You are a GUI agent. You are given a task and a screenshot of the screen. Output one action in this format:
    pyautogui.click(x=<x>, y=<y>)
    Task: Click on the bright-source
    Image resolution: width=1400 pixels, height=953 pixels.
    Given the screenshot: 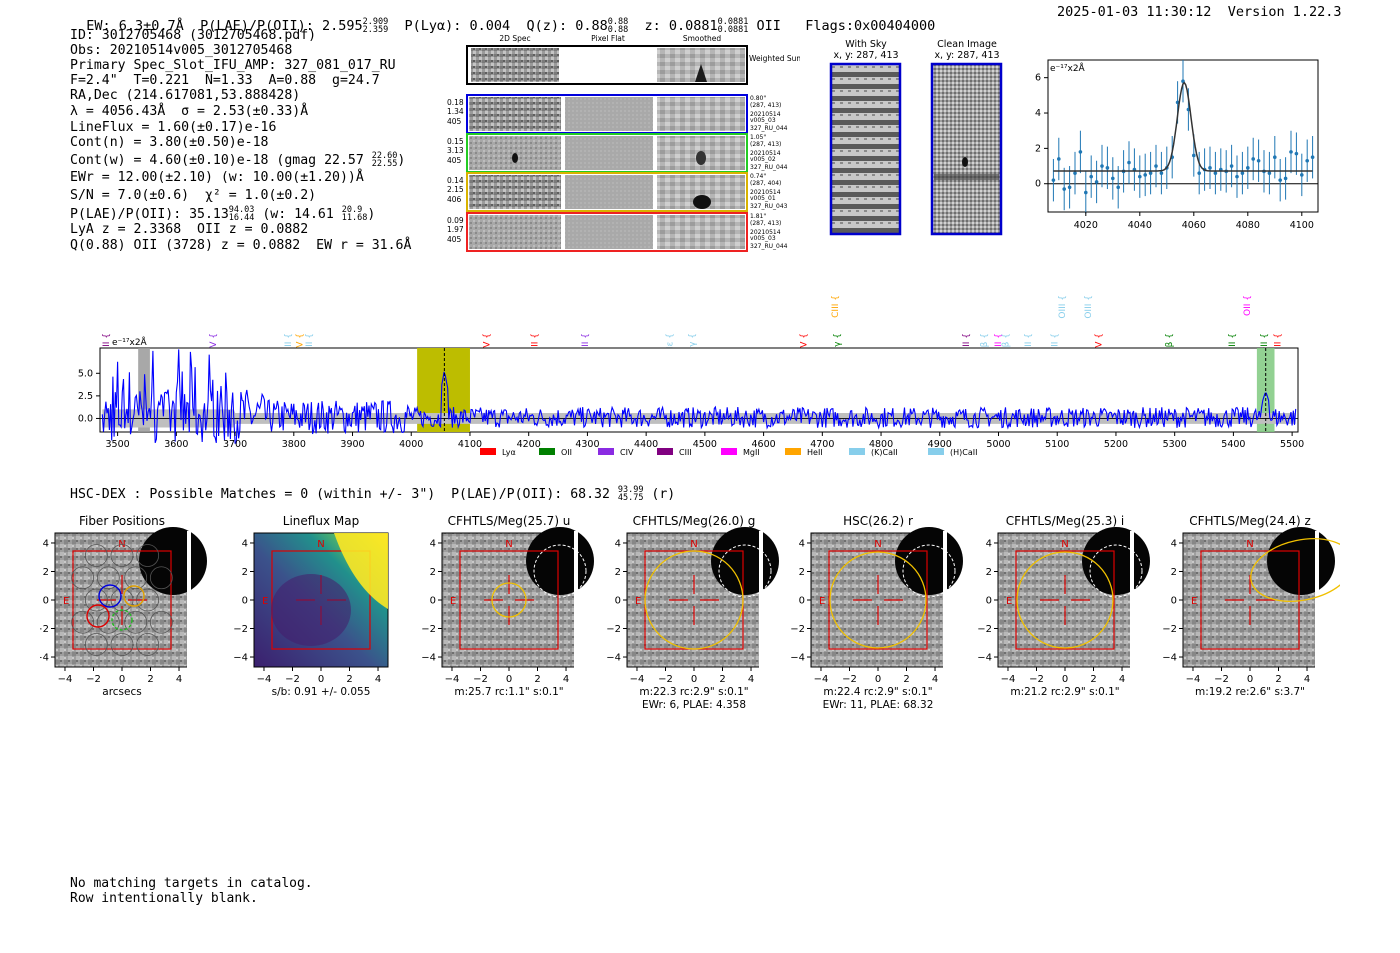 What is the action you would take?
    pyautogui.click(x=173, y=561)
    